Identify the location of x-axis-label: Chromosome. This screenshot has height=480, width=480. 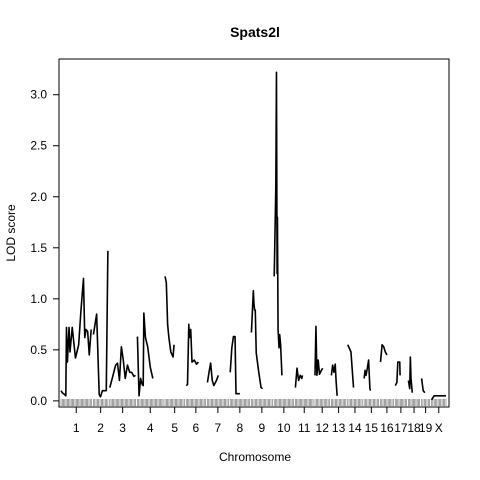
(255, 457).